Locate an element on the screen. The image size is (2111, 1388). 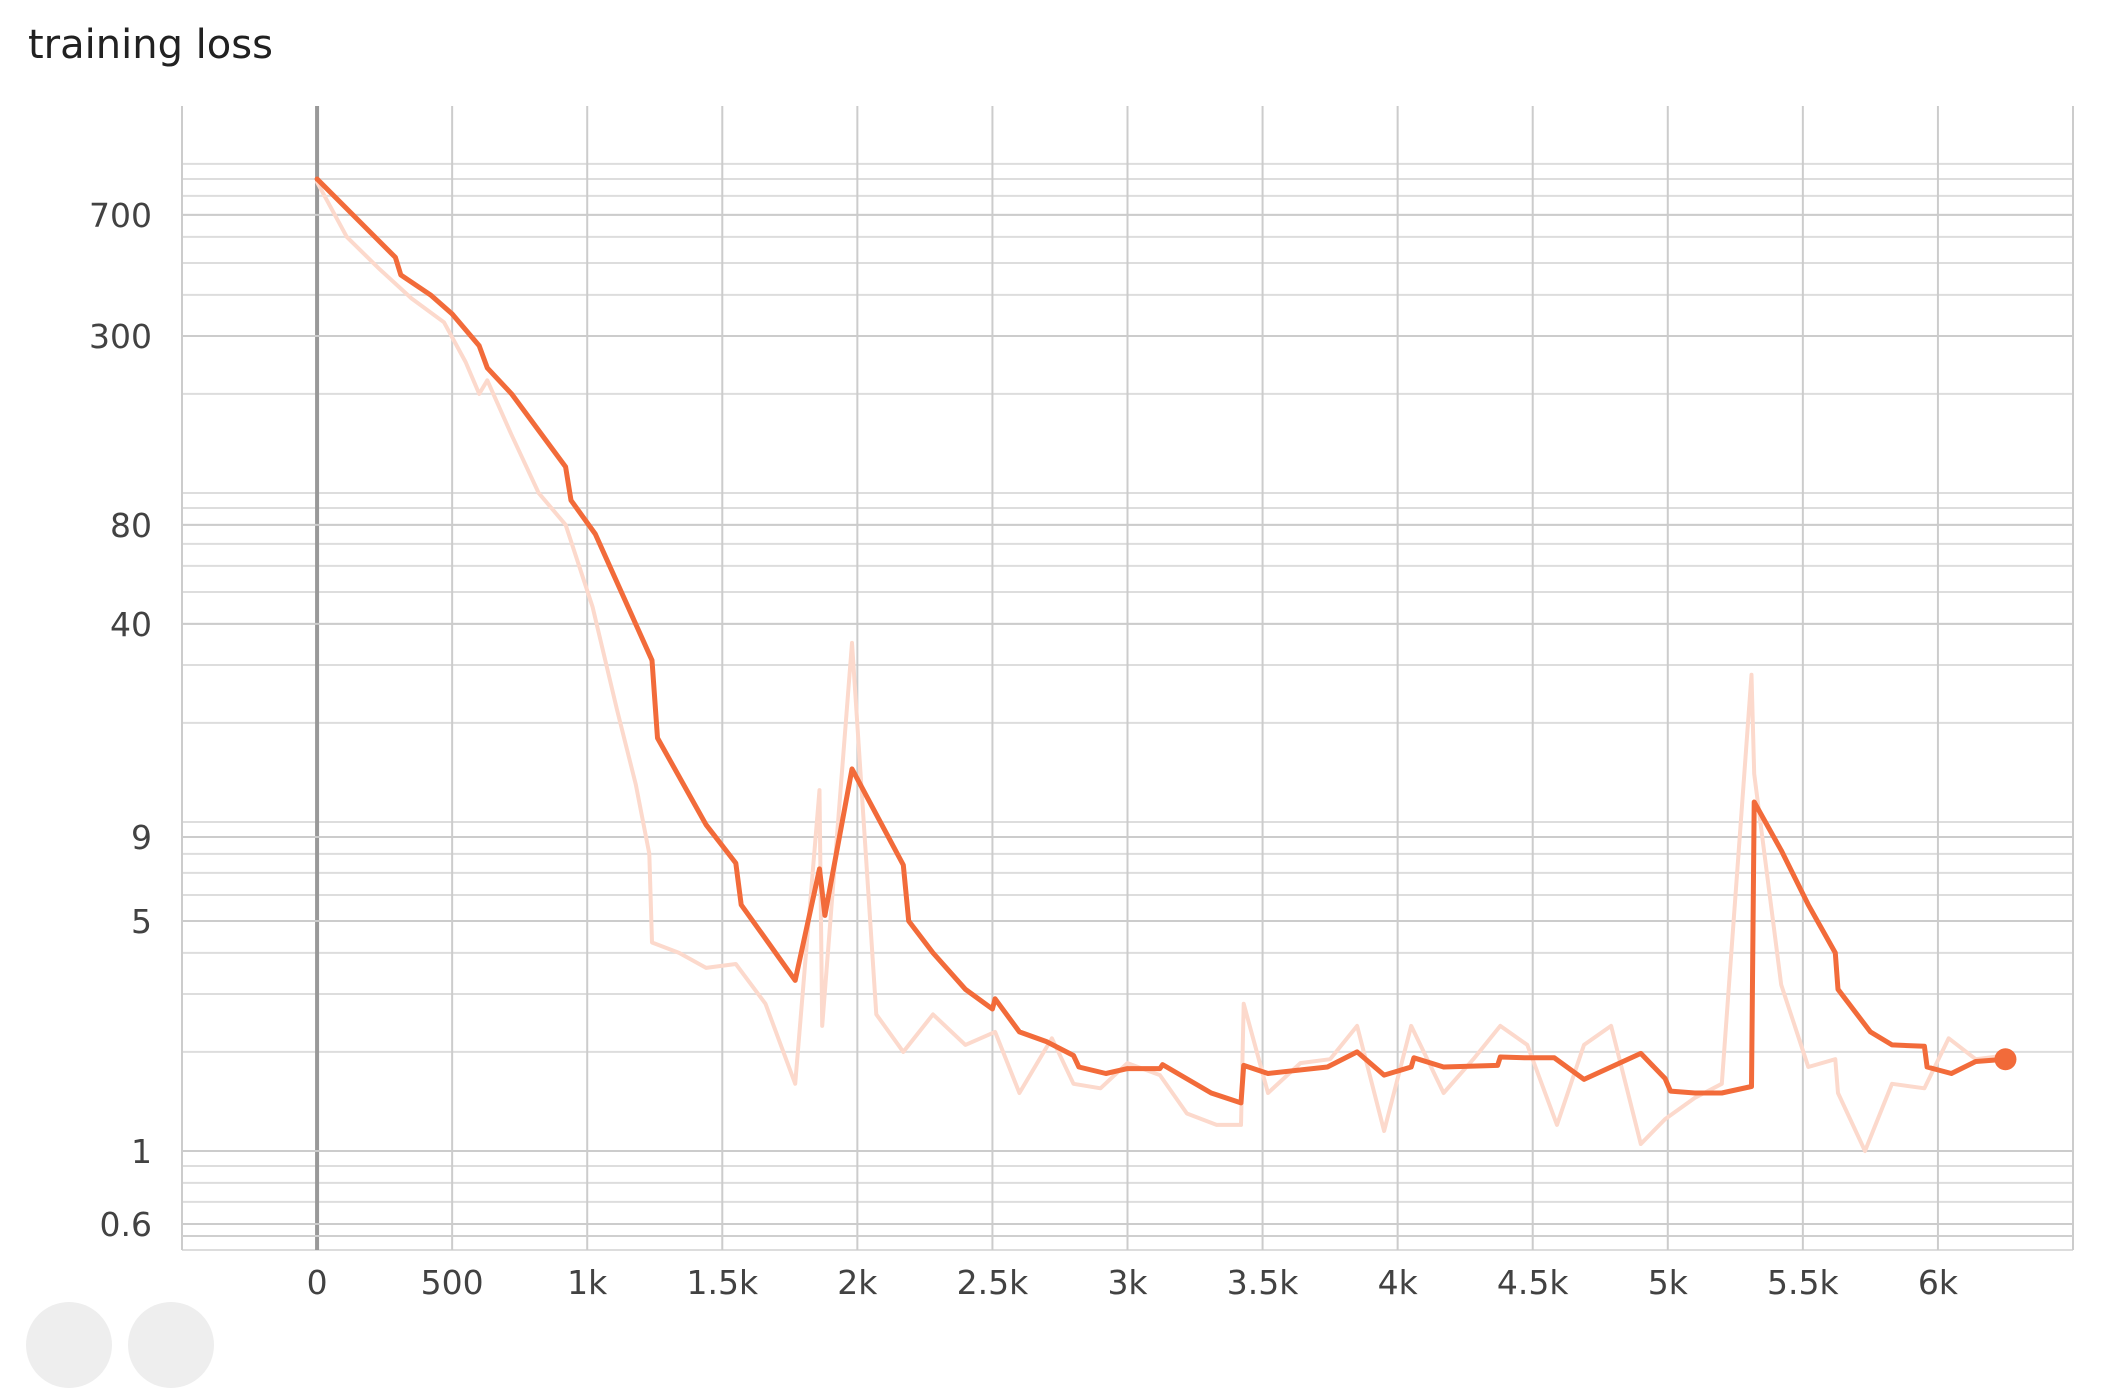
x-tick-label: 0 is located at coordinates (317, 1282).